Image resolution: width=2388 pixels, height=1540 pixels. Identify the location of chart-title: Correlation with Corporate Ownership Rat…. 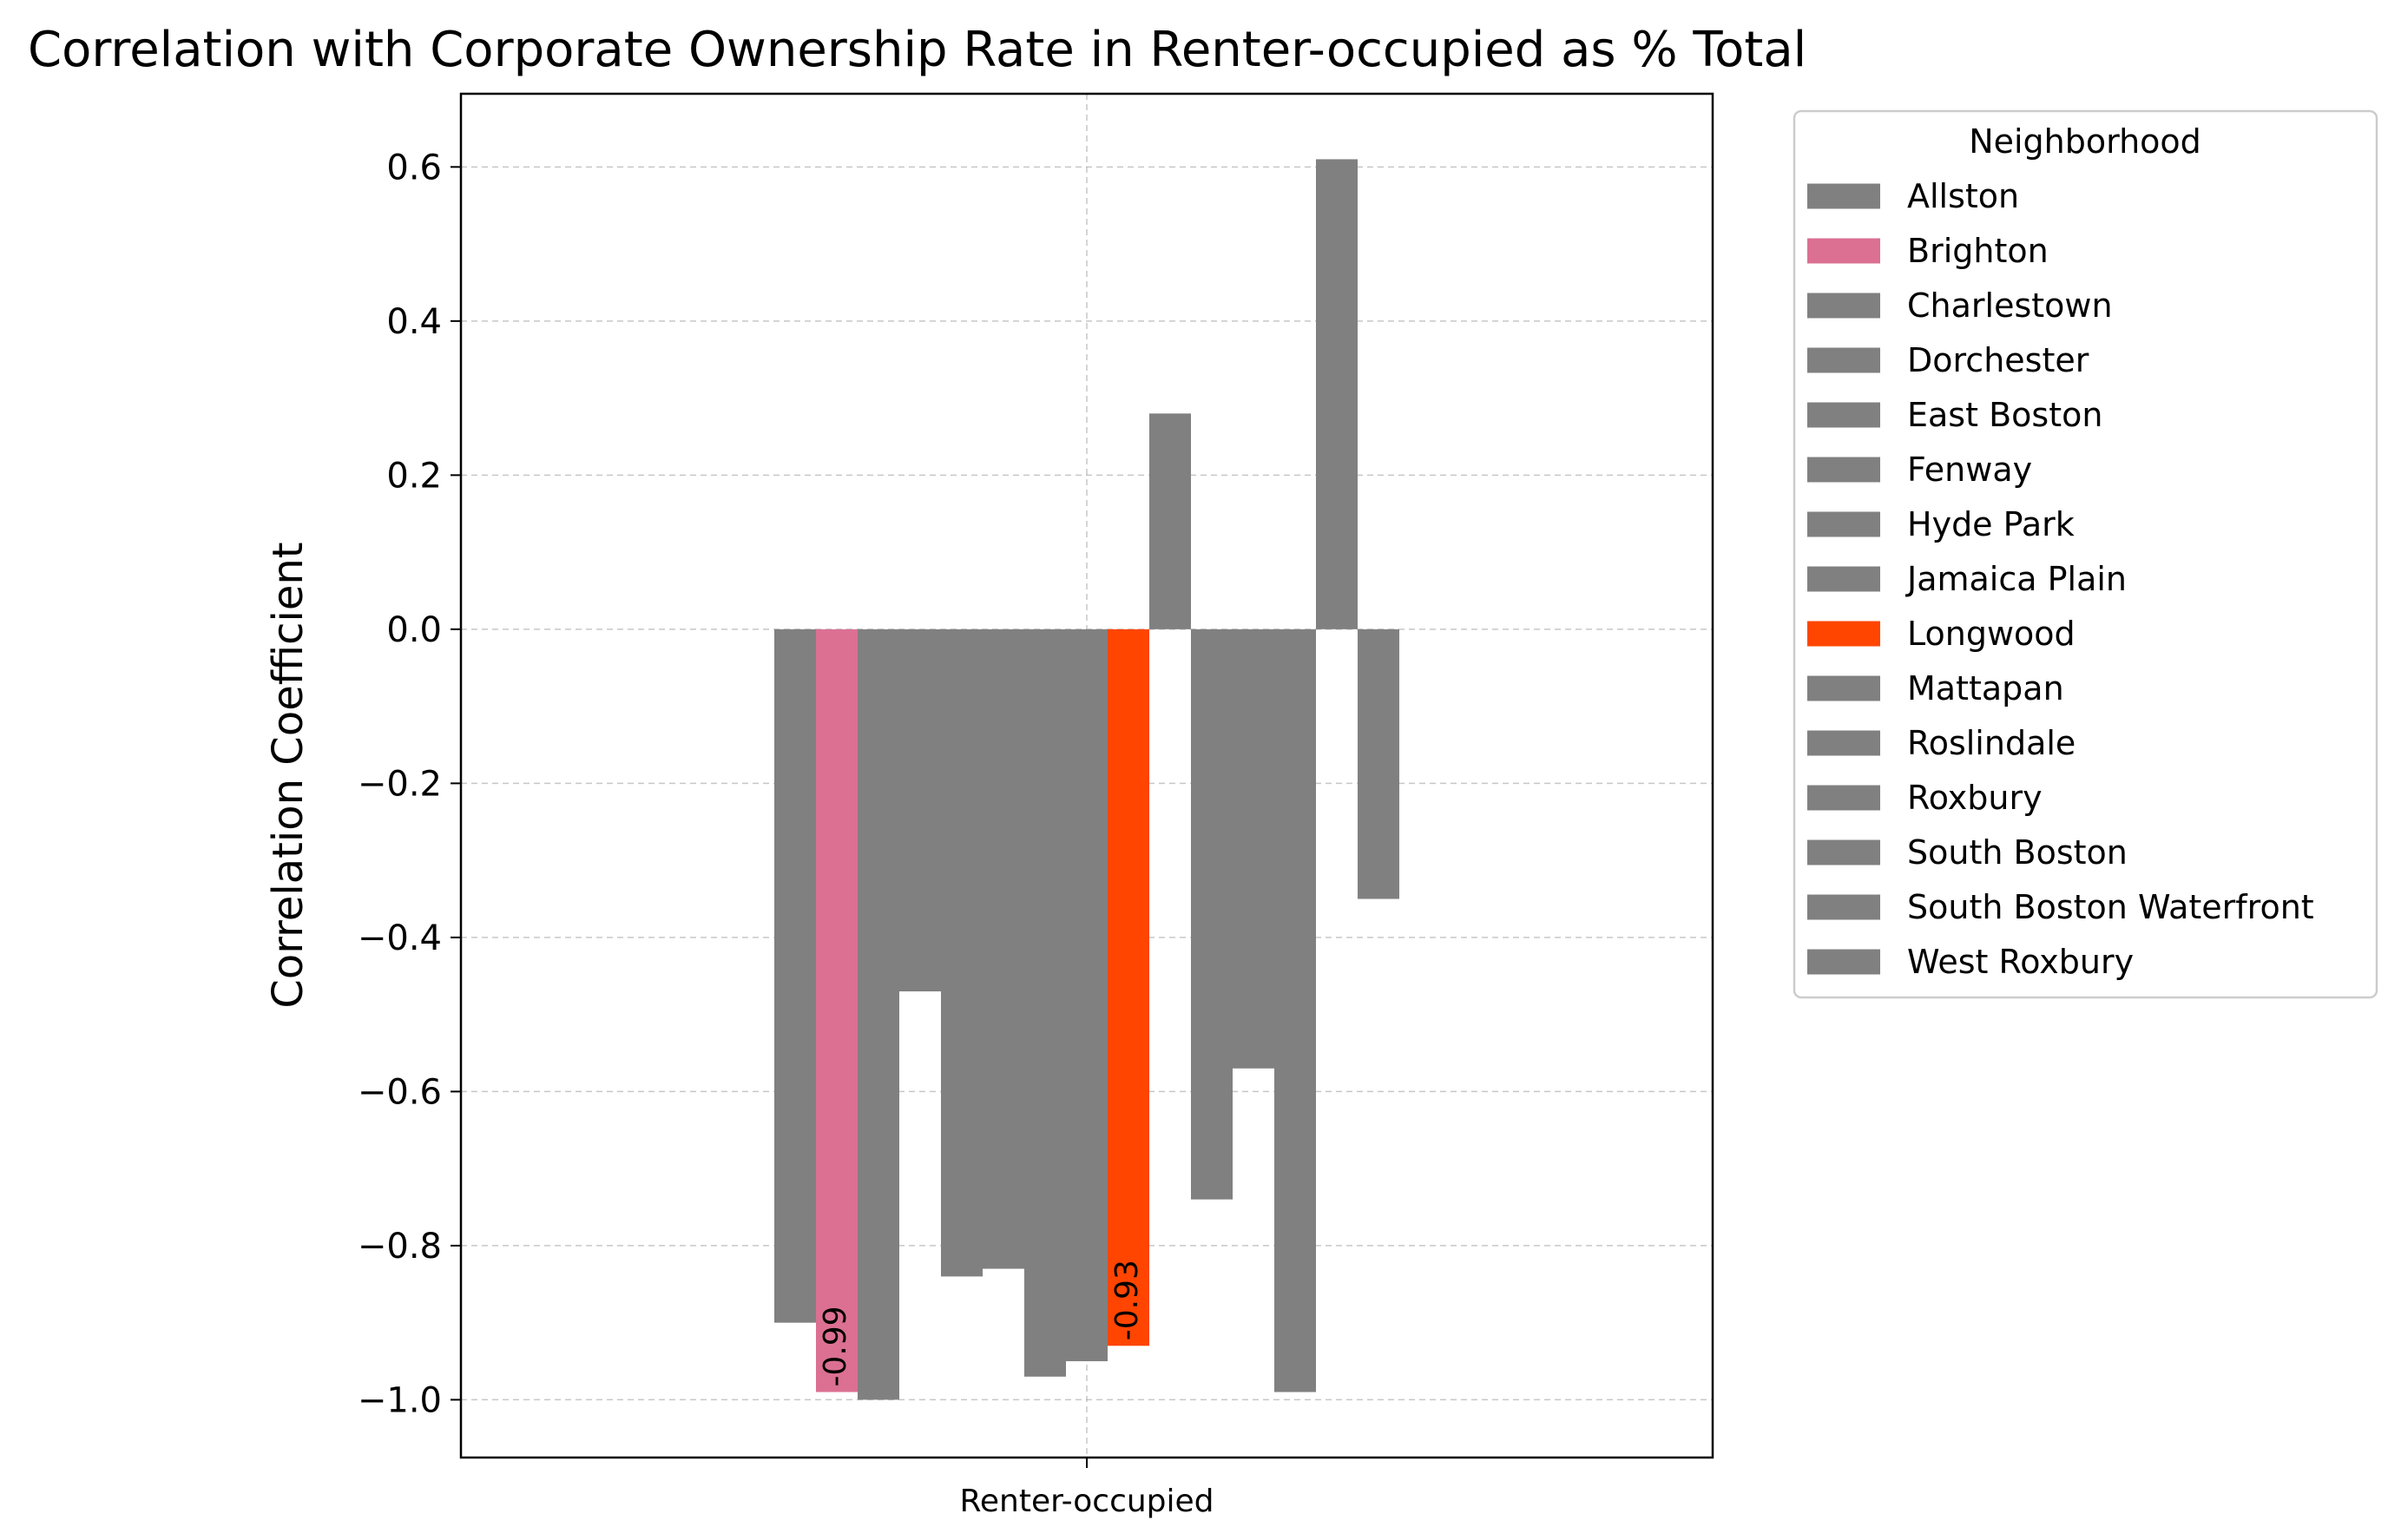
(917, 50).